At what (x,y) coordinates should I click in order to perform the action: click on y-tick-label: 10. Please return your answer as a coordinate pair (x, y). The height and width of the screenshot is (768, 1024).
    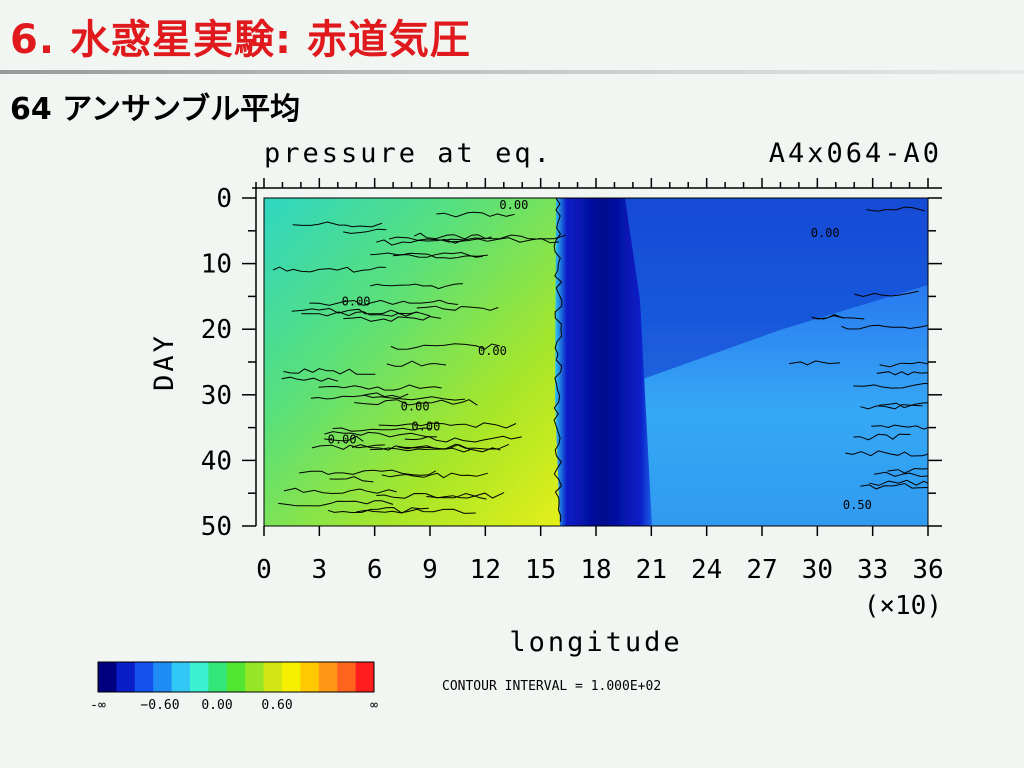
    Looking at the image, I should click on (216, 265).